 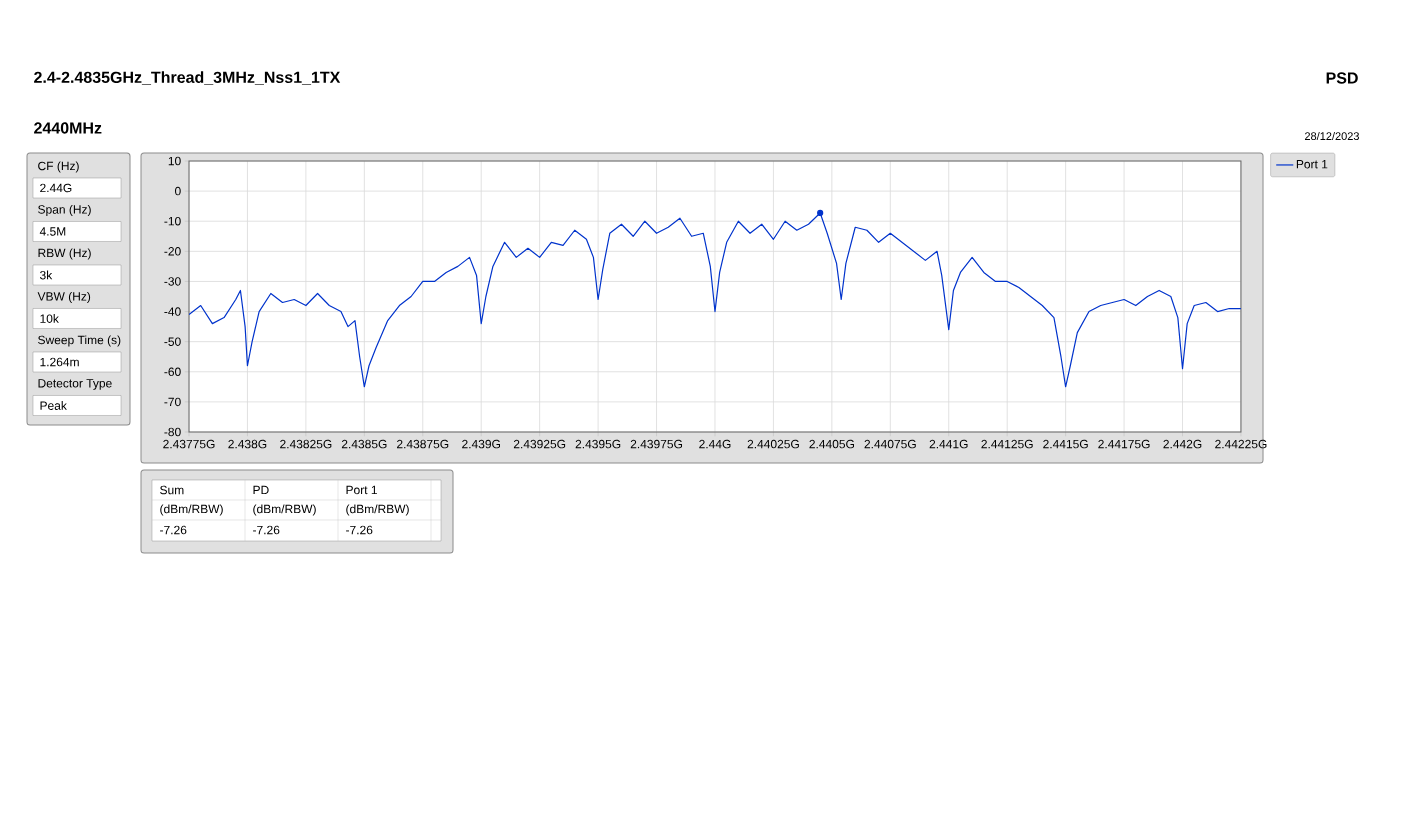 I want to click on x-tick-label: 2.4385G, so click(x=364, y=444).